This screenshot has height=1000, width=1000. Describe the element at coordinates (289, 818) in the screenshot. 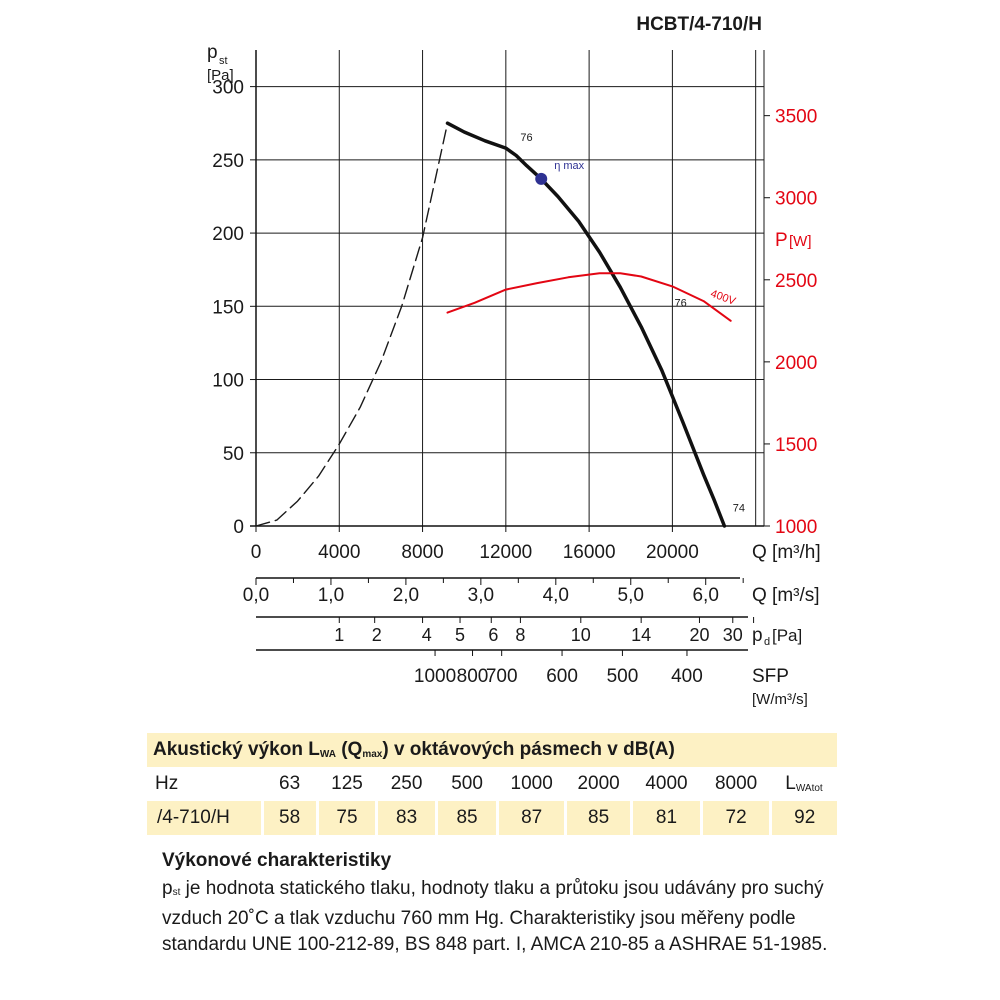

I see `sound-value-cell: 58` at that location.